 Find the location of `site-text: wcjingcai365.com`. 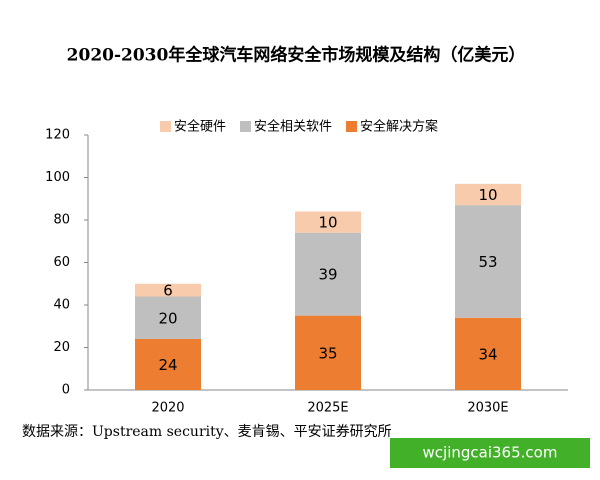

site-text: wcjingcai365.com is located at coordinates (490, 453).